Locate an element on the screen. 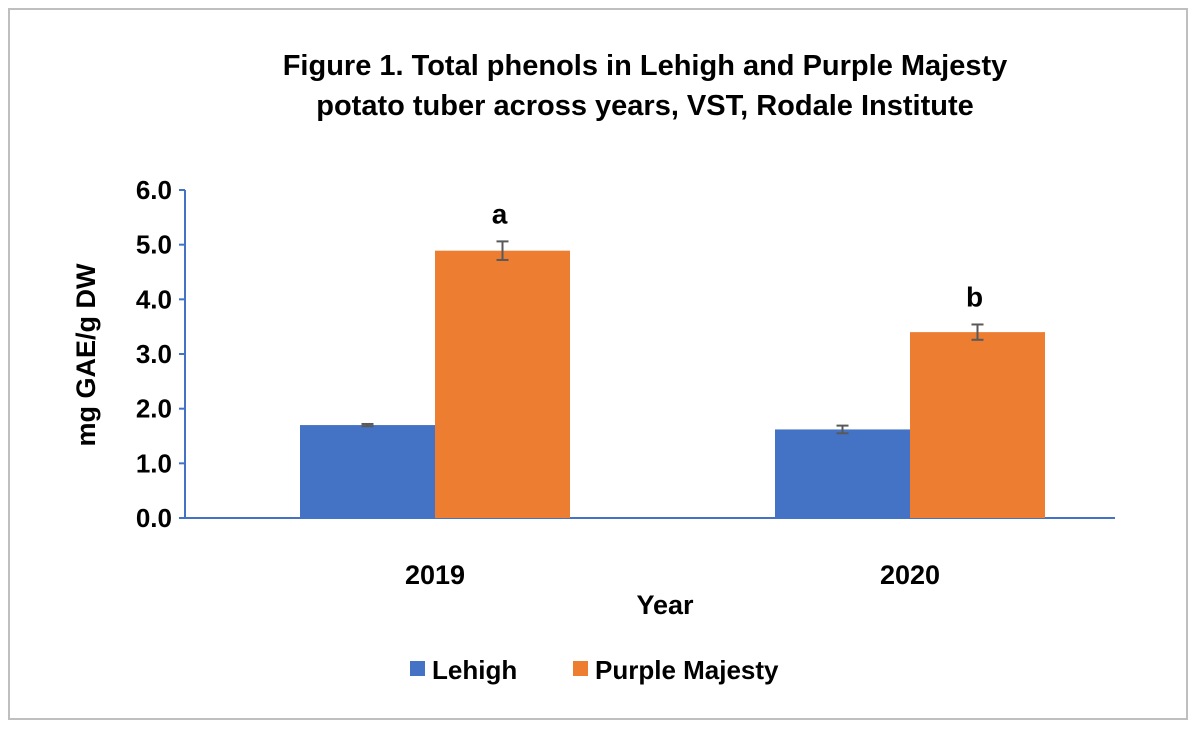  y-tick-label: 5.0 is located at coordinates (154, 245).